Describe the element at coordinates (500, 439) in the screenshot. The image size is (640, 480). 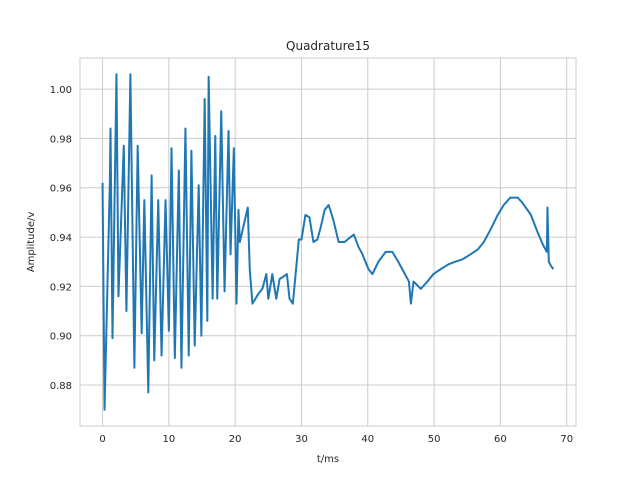
I see `x-tick-label: 60` at that location.